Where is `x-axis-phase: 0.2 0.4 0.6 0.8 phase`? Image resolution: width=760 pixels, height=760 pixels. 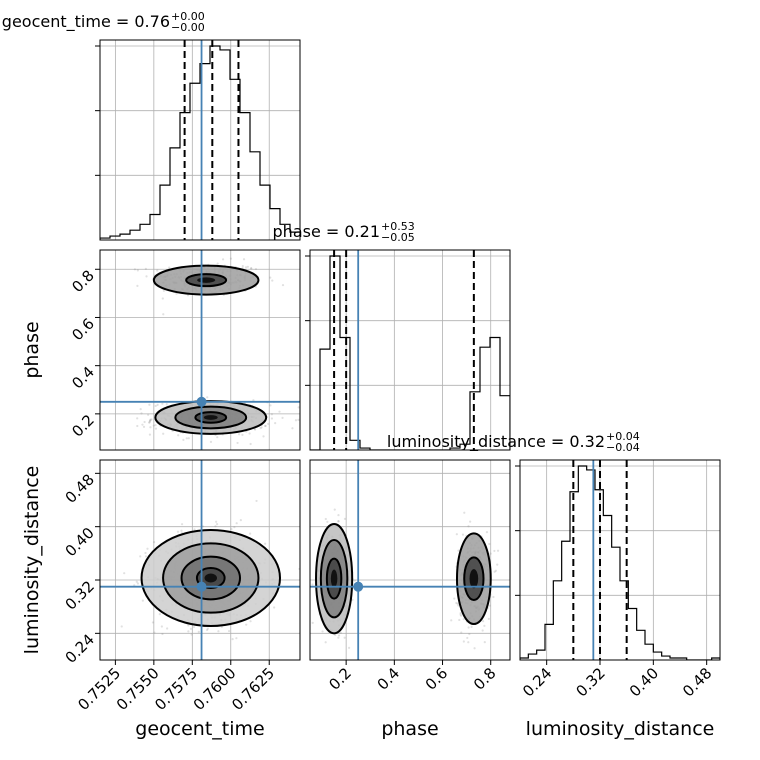
x-axis-phase: 0.2 0.4 0.6 0.8 phase is located at coordinates (412, 700).